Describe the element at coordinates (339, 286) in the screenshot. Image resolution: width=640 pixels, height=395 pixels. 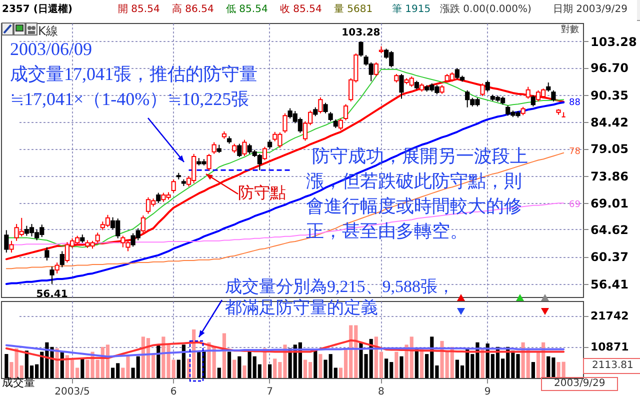
I see `annotation: 成交量分別為9,215、9,588張，` at that location.